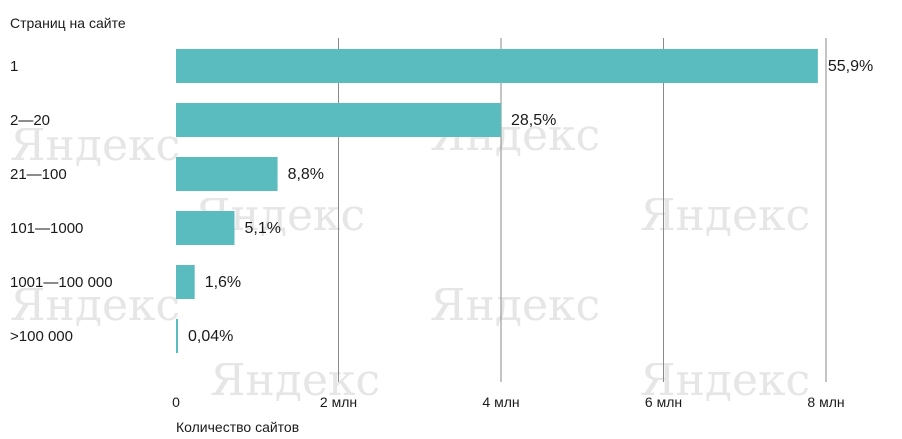 The image size is (902, 439). What do you see at coordinates (850, 66) in the screenshot?
I see `data-label: 55,9%` at bounding box center [850, 66].